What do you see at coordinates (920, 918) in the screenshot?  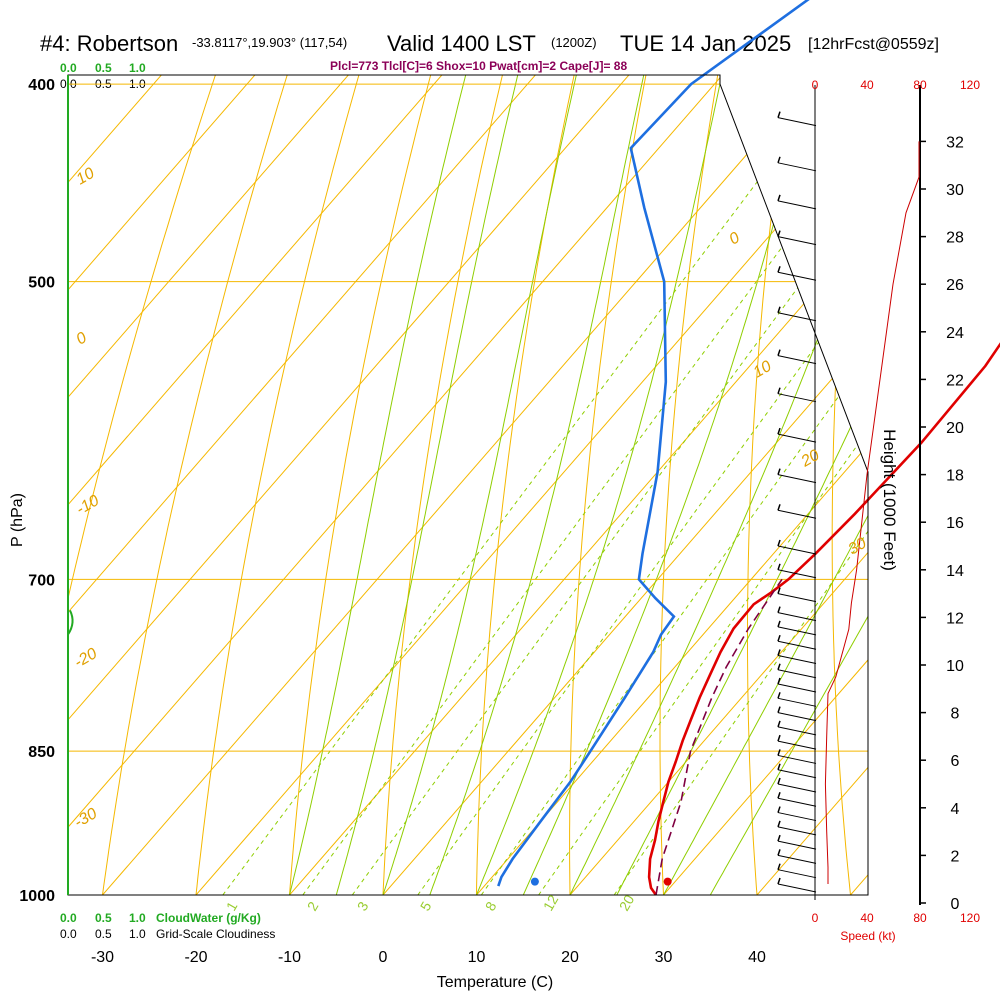 I see `speed-tick: 80` at bounding box center [920, 918].